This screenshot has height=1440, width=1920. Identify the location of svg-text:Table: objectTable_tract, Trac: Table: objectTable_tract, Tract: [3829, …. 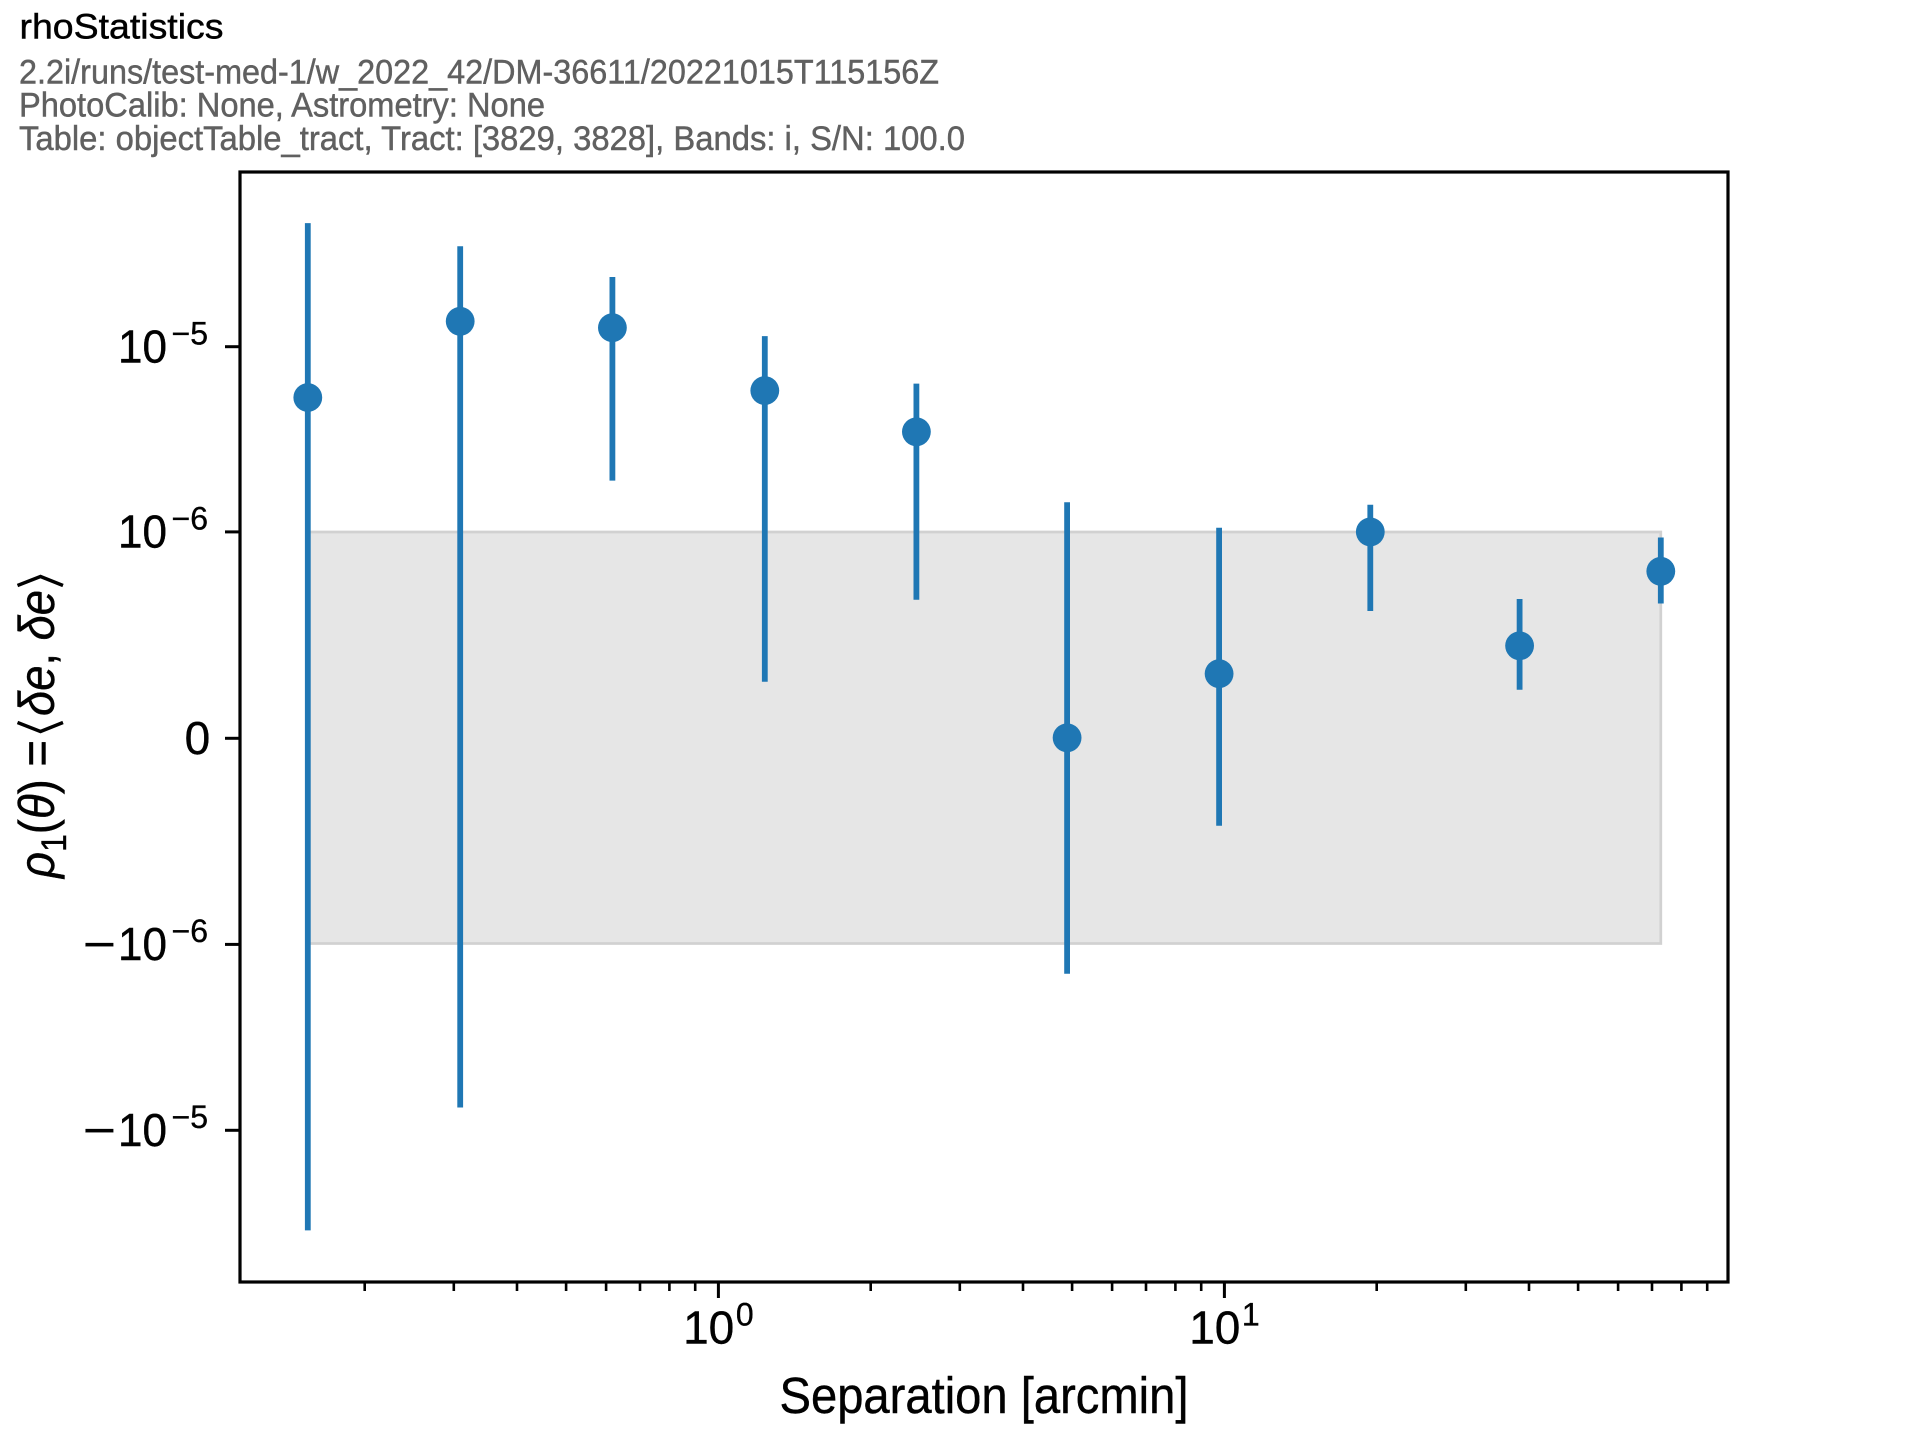
(492, 139).